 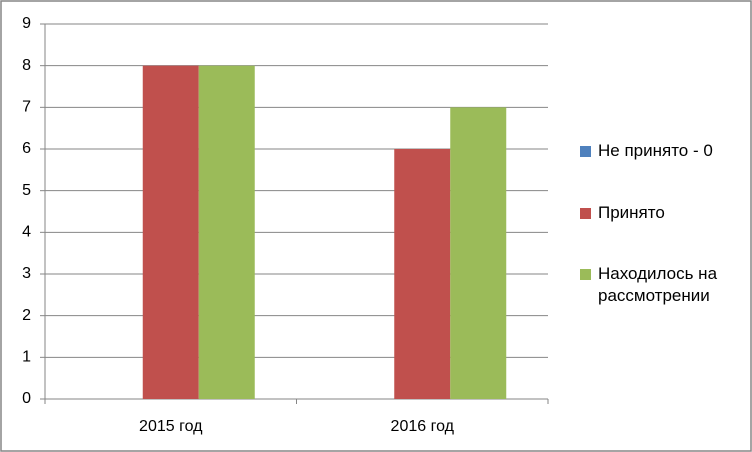 What do you see at coordinates (26, 148) in the screenshot?
I see `y-tick-label: 6` at bounding box center [26, 148].